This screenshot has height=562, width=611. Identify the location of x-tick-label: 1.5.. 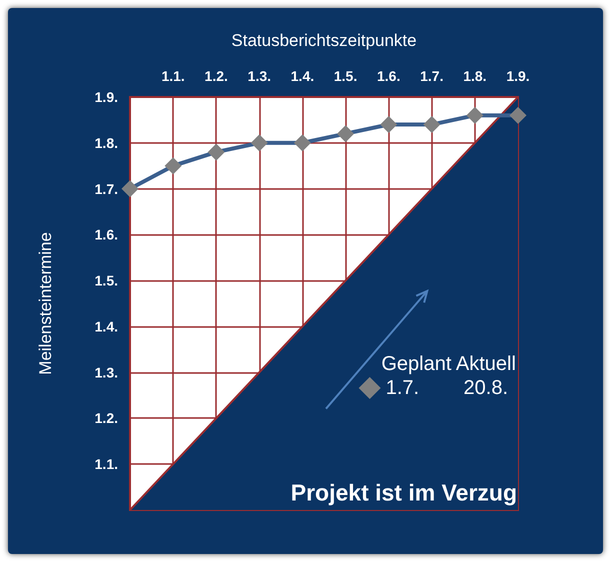
(346, 76).